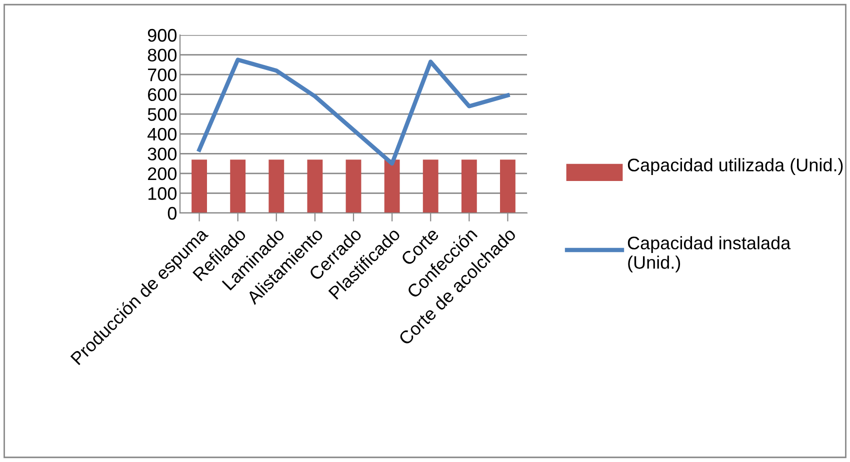  What do you see at coordinates (162, 154) in the screenshot?
I see `y-tick-label: 300` at bounding box center [162, 154].